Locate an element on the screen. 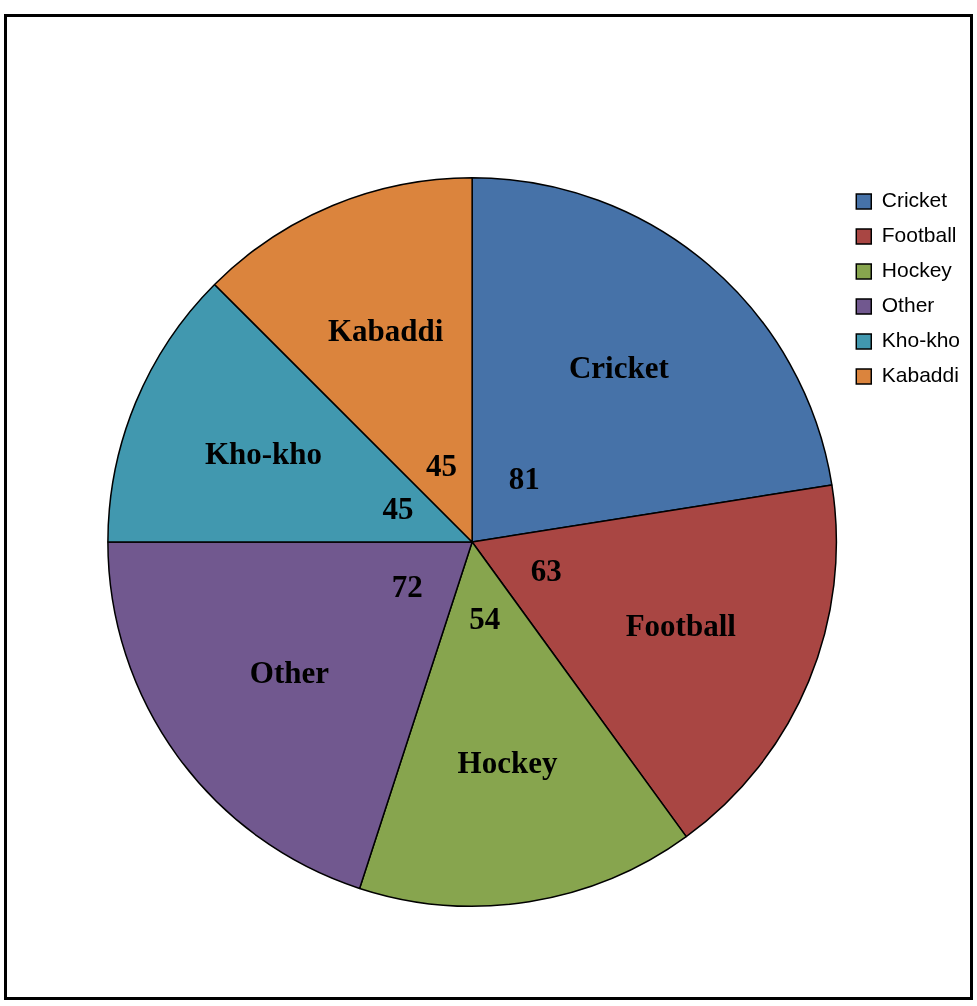 This screenshot has width=977, height=1006. legend-label: Football is located at coordinates (919, 235).